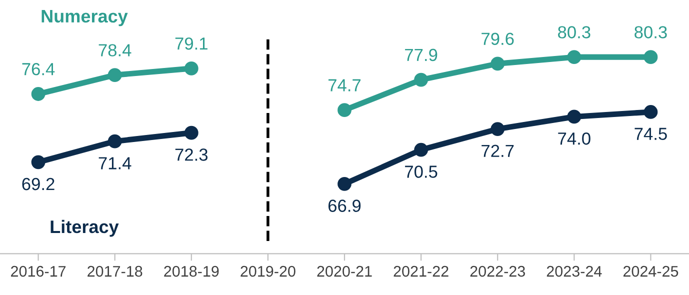 The height and width of the screenshot is (295, 689). I want to click on data-label: 79.6, so click(498, 38).